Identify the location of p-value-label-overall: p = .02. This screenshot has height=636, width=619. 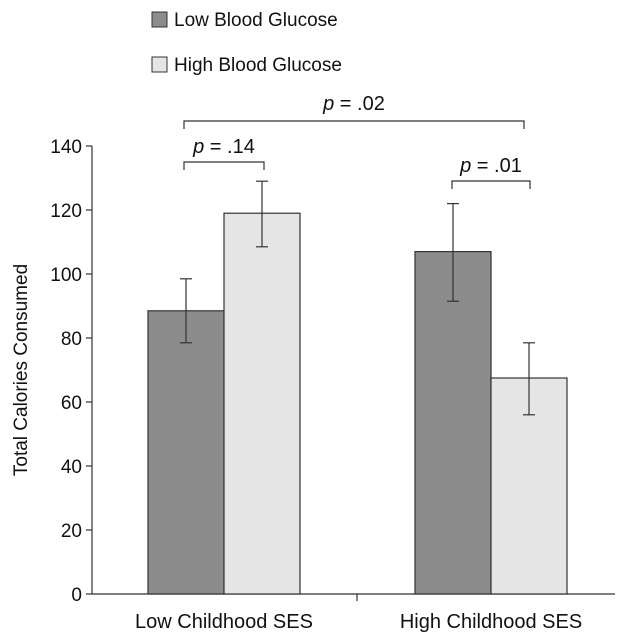
(353, 104).